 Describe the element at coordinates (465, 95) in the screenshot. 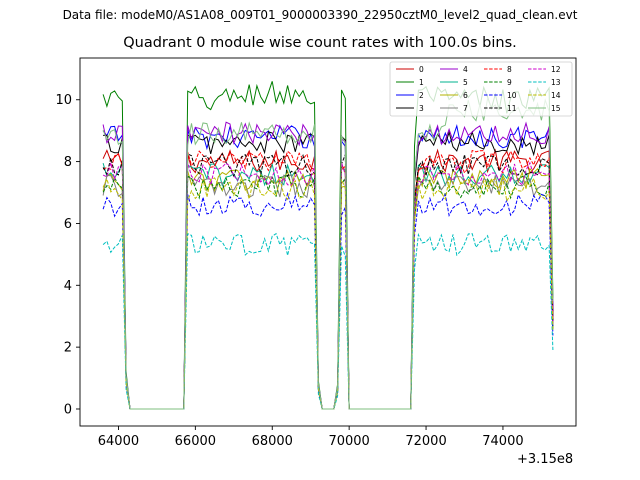

I see `legend-label-6: 6` at that location.